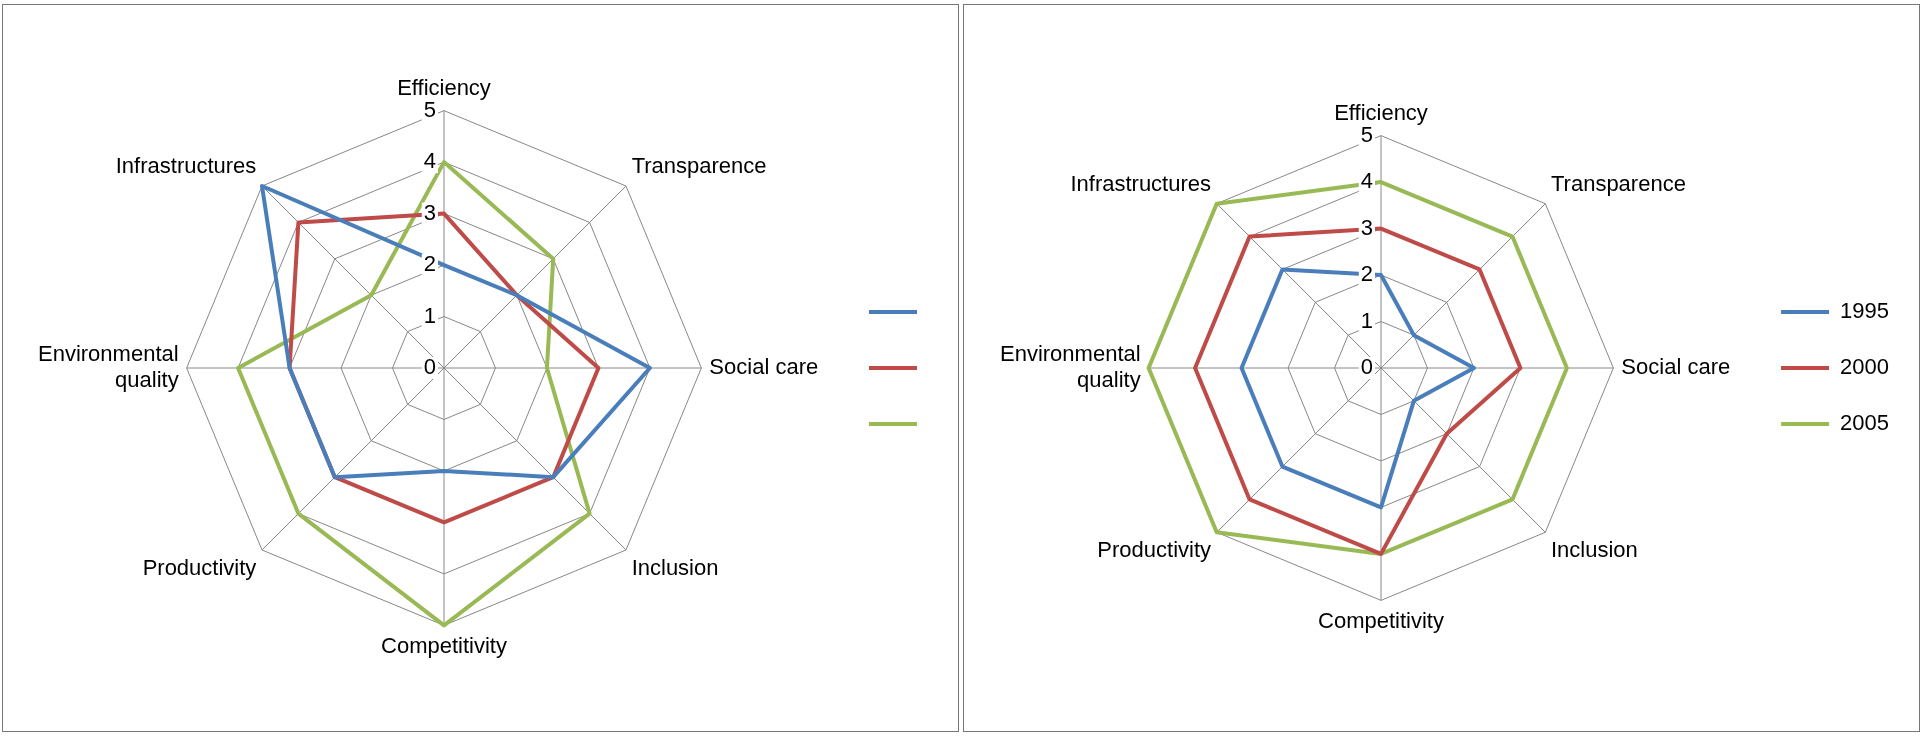  I want to click on legend-label: 2005, so click(1865, 423).